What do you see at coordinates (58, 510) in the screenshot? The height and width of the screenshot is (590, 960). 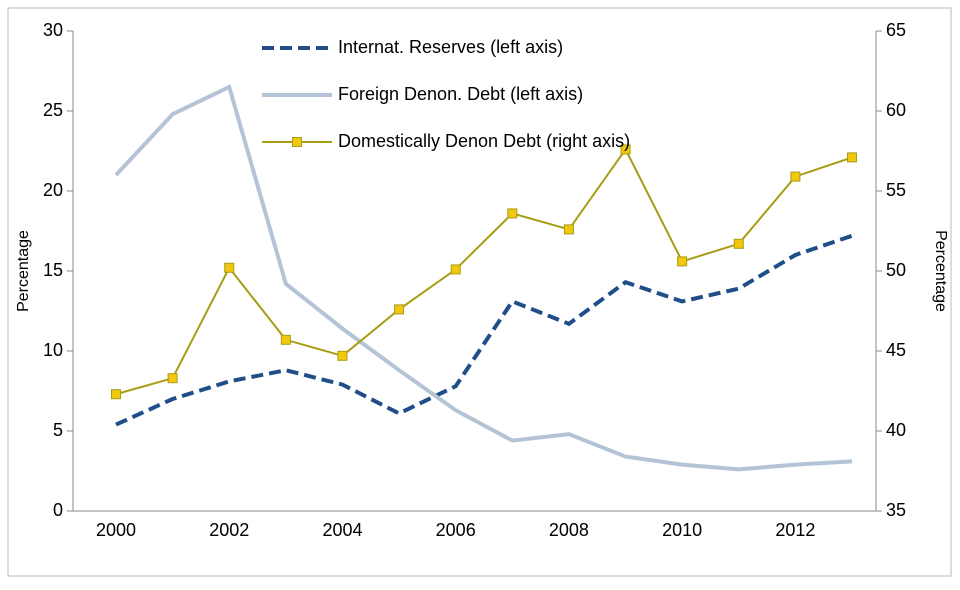 I see `y-tick-label: 0` at bounding box center [58, 510].